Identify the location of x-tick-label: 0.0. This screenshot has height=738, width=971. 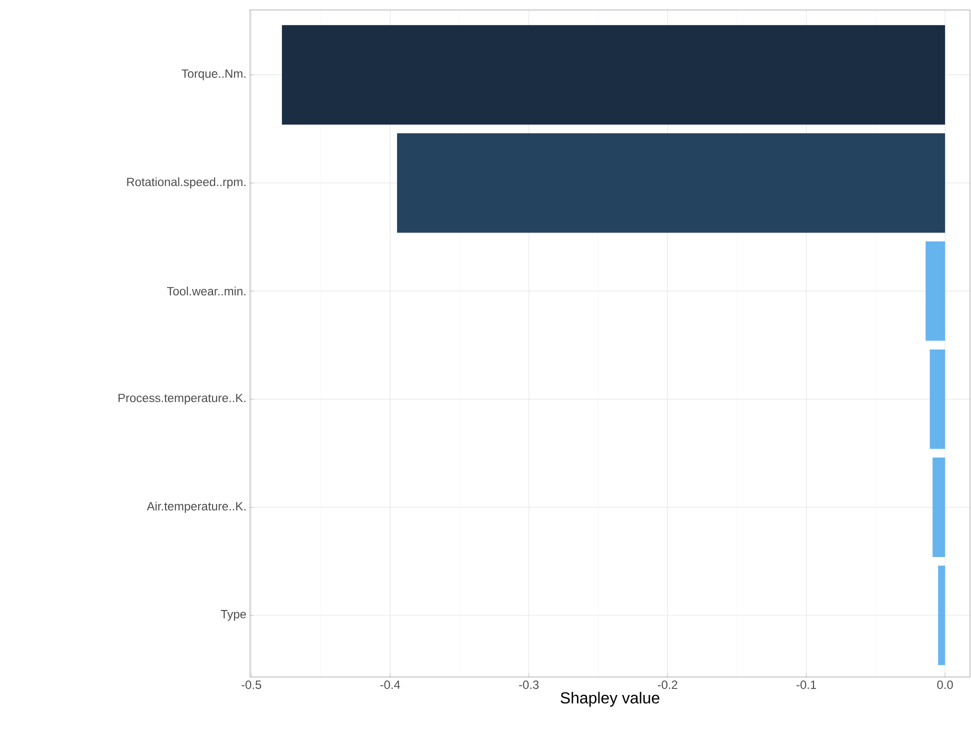
(945, 684).